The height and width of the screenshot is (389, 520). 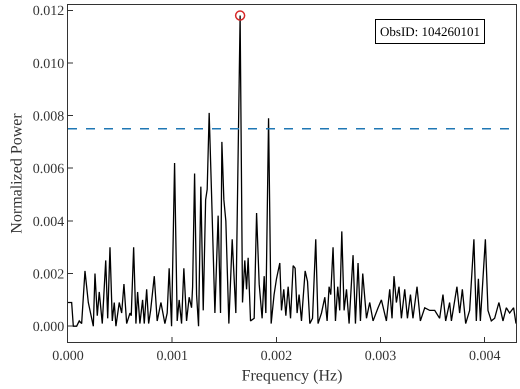 What do you see at coordinates (48, 328) in the screenshot?
I see `y-tick-label: 0.000` at bounding box center [48, 328].